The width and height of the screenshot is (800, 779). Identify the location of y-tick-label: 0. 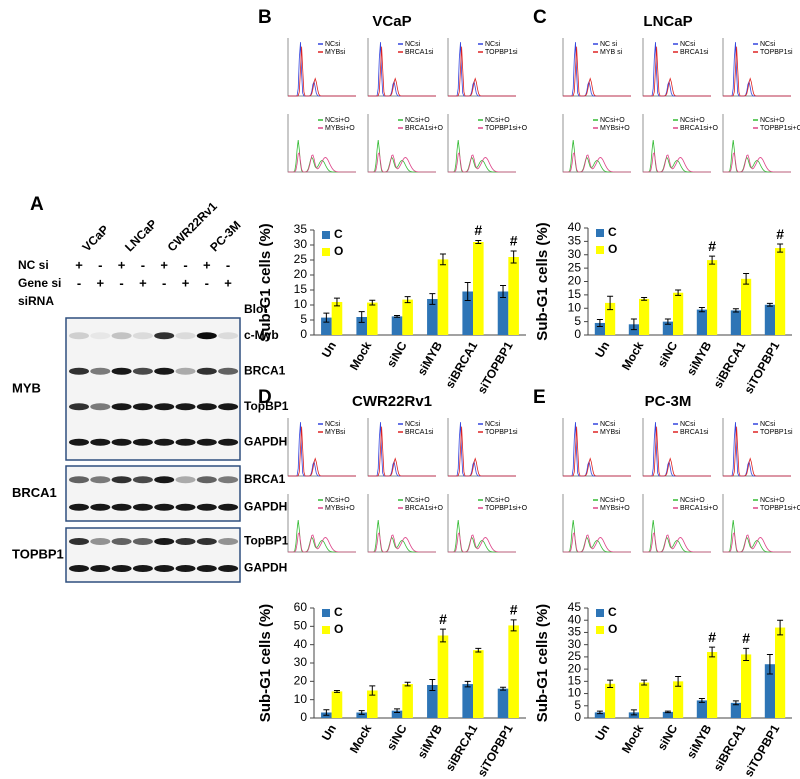
(577, 334).